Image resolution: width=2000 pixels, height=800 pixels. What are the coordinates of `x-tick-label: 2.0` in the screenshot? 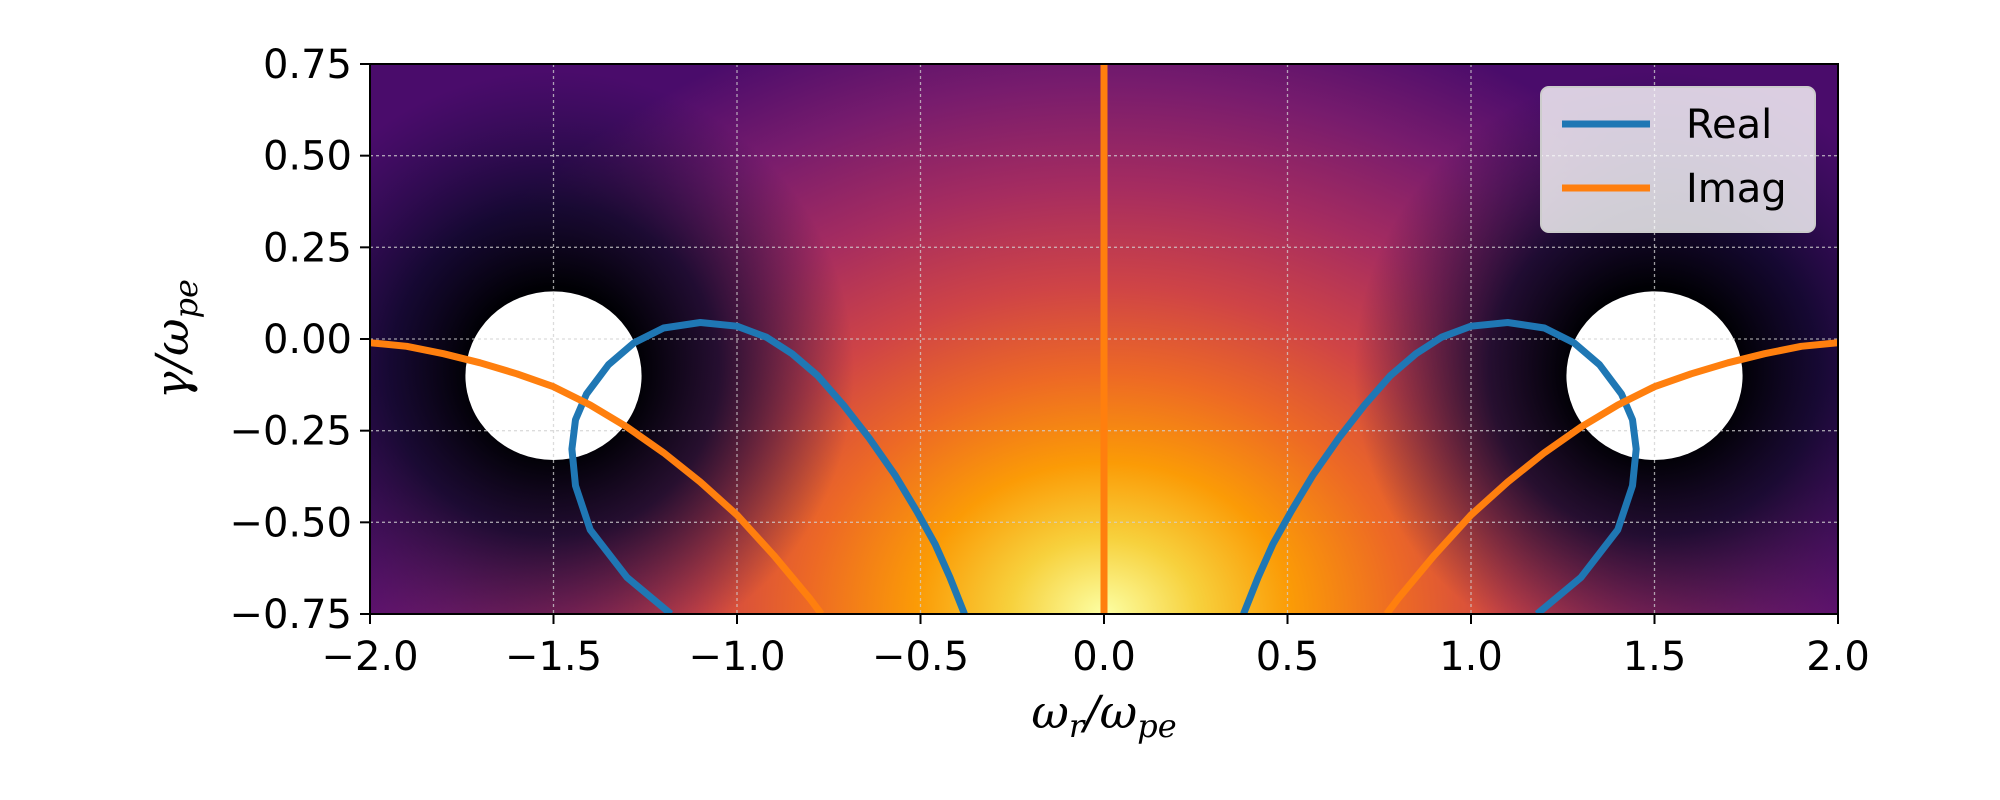 It's located at (1838, 657).